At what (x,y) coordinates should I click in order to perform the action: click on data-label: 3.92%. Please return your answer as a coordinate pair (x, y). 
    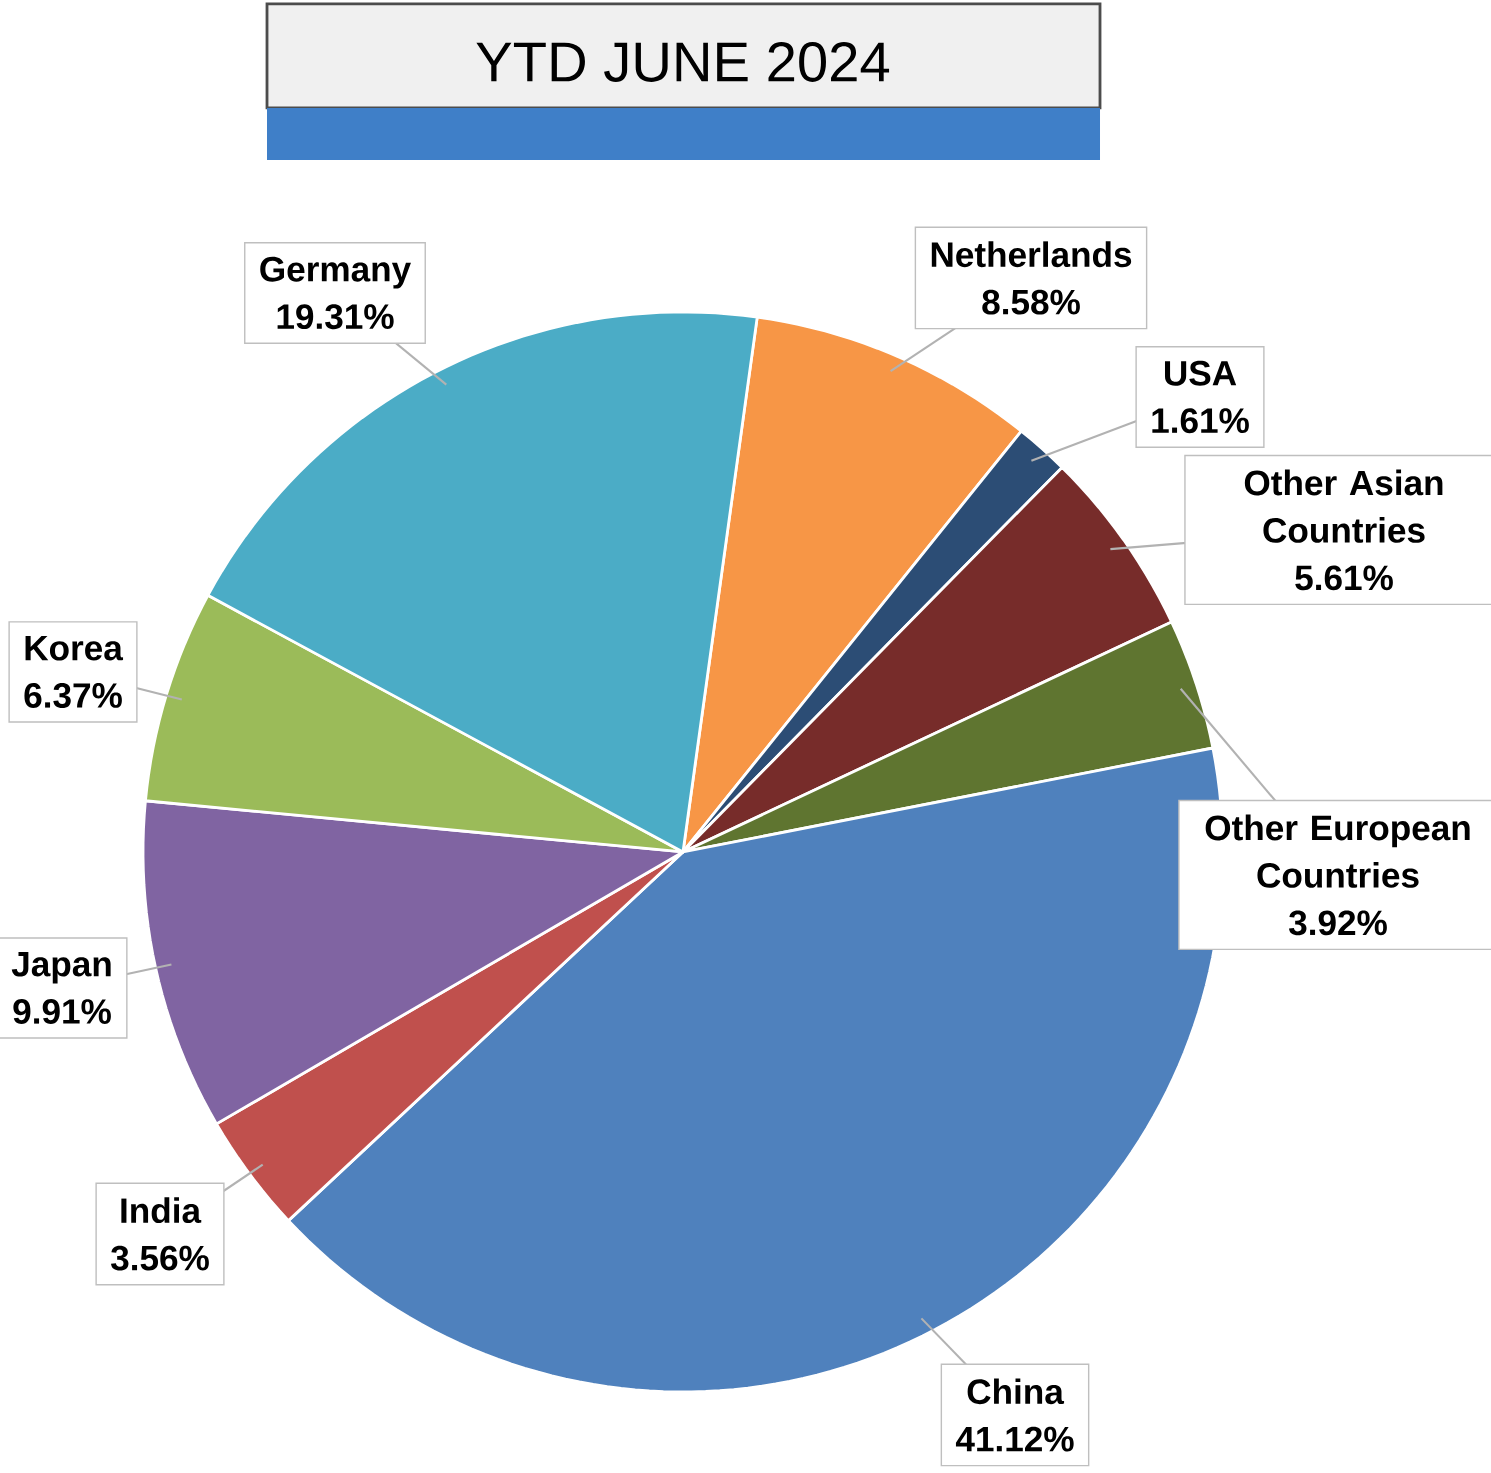
    Looking at the image, I should click on (1338, 923).